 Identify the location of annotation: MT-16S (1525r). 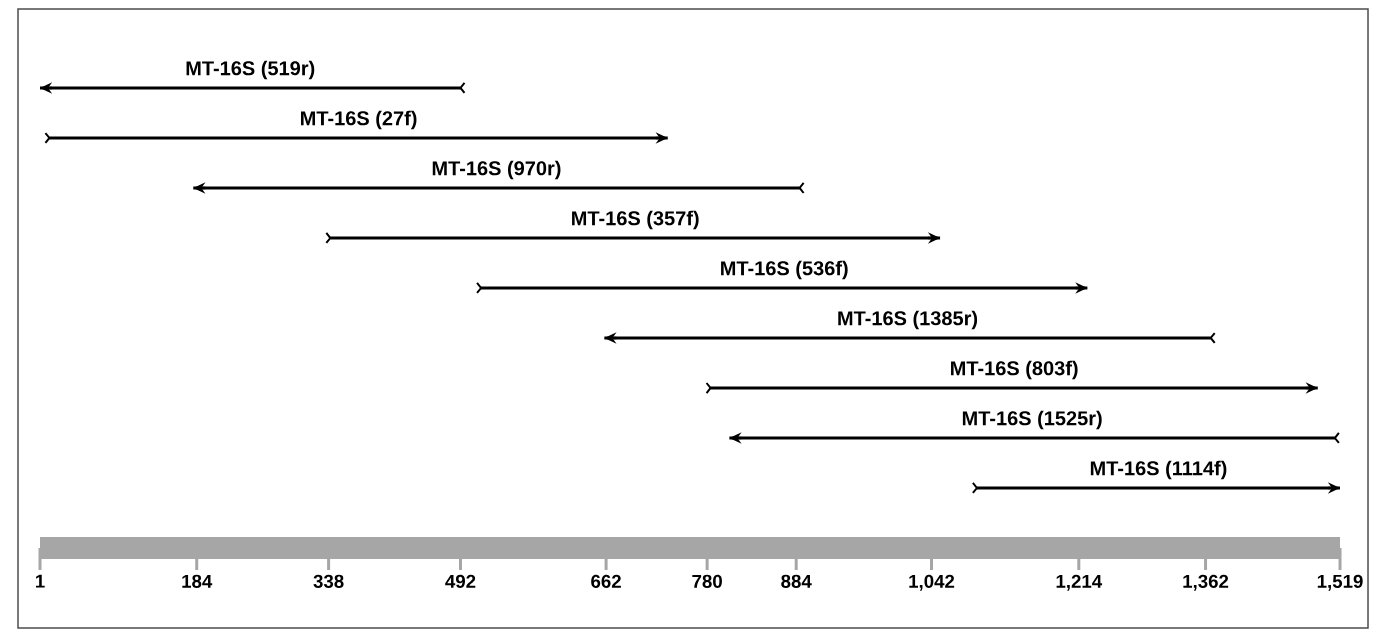
(1032, 420).